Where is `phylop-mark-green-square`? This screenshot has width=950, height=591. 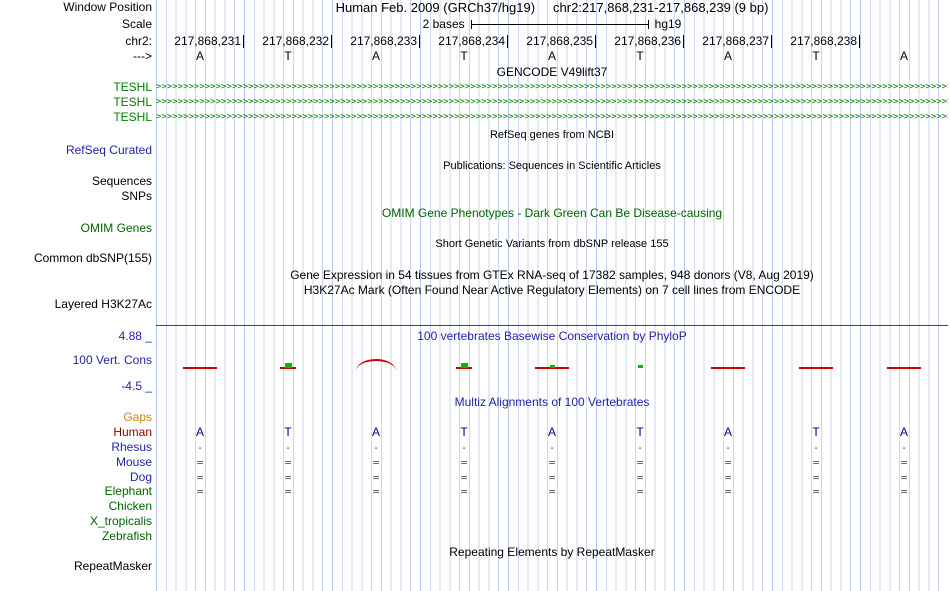 phylop-mark-green-square is located at coordinates (464, 365).